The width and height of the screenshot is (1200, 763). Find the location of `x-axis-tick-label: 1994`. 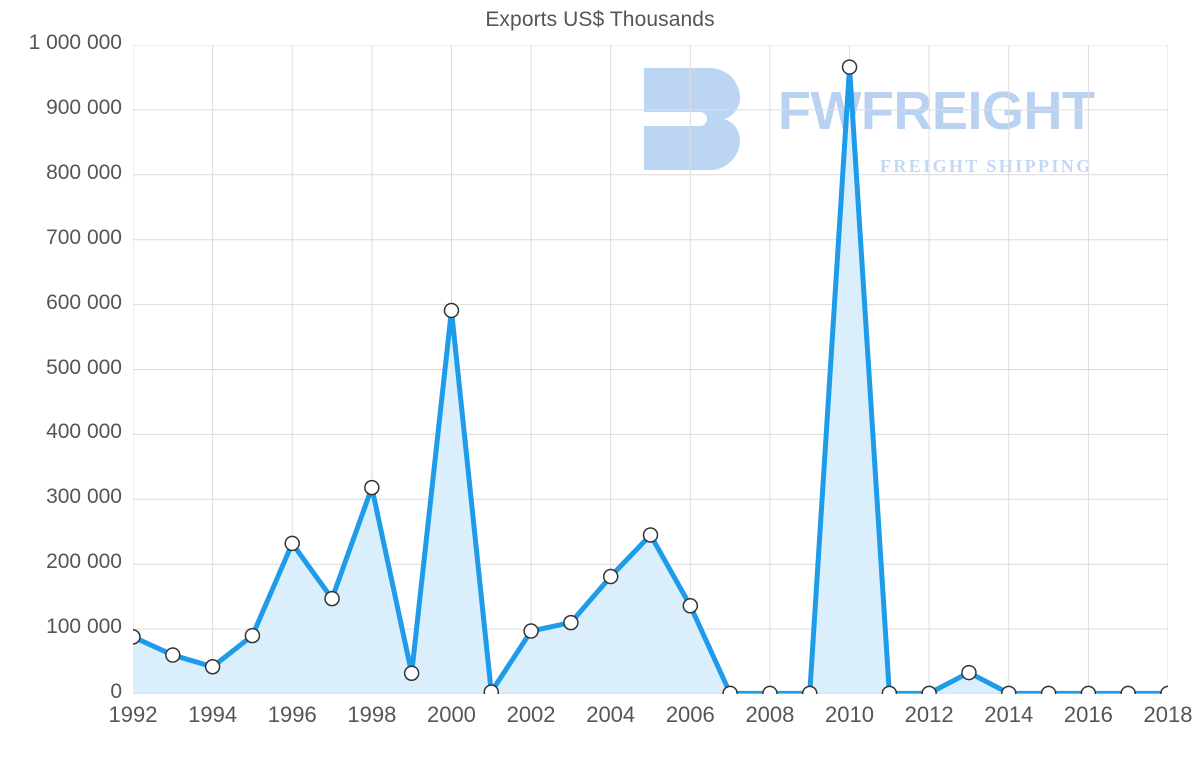

x-axis-tick-label: 1994 is located at coordinates (213, 714).